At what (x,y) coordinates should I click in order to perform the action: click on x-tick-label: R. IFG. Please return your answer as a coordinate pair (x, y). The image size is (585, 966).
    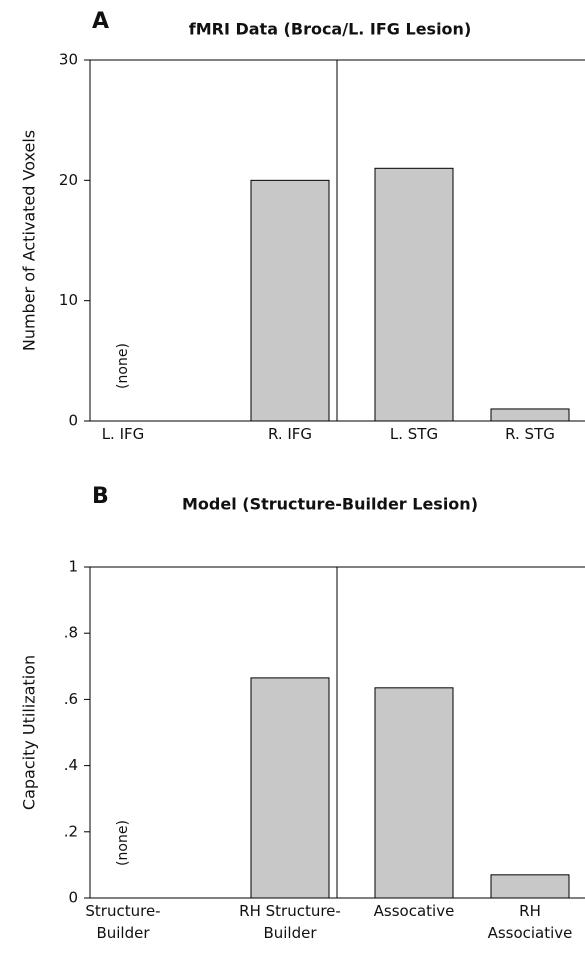
    Looking at the image, I should click on (290, 434).